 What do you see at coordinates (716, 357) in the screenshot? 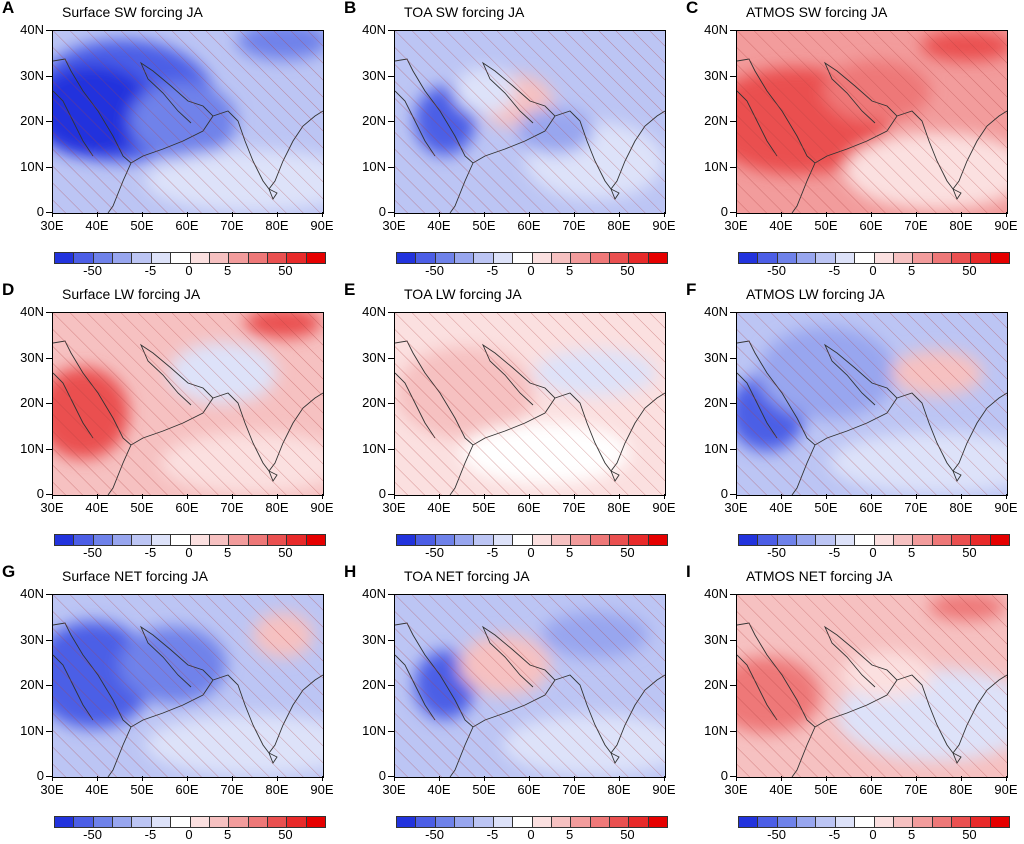
I see `lat-tick-label: 30N` at bounding box center [716, 357].